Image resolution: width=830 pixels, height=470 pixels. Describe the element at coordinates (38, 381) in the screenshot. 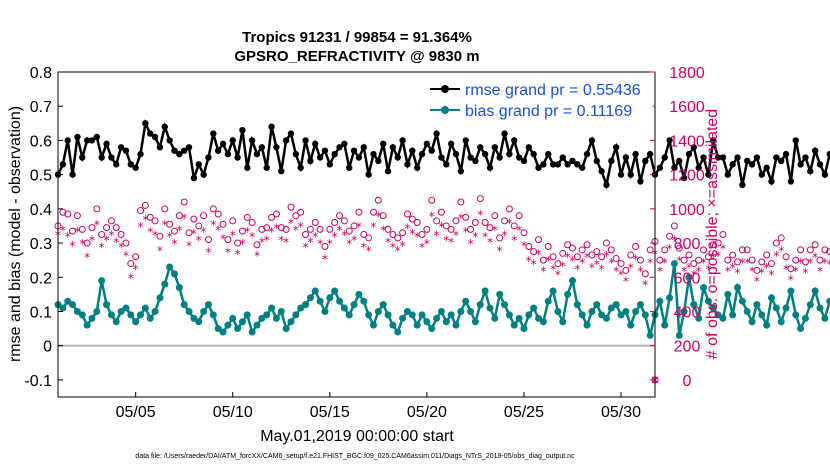

I see `left-y-tick-label: -0.1` at that location.